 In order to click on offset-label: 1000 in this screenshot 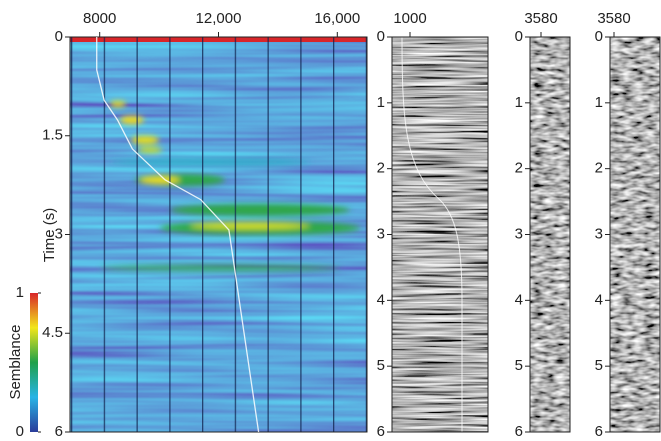, I will do `click(409, 18)`.